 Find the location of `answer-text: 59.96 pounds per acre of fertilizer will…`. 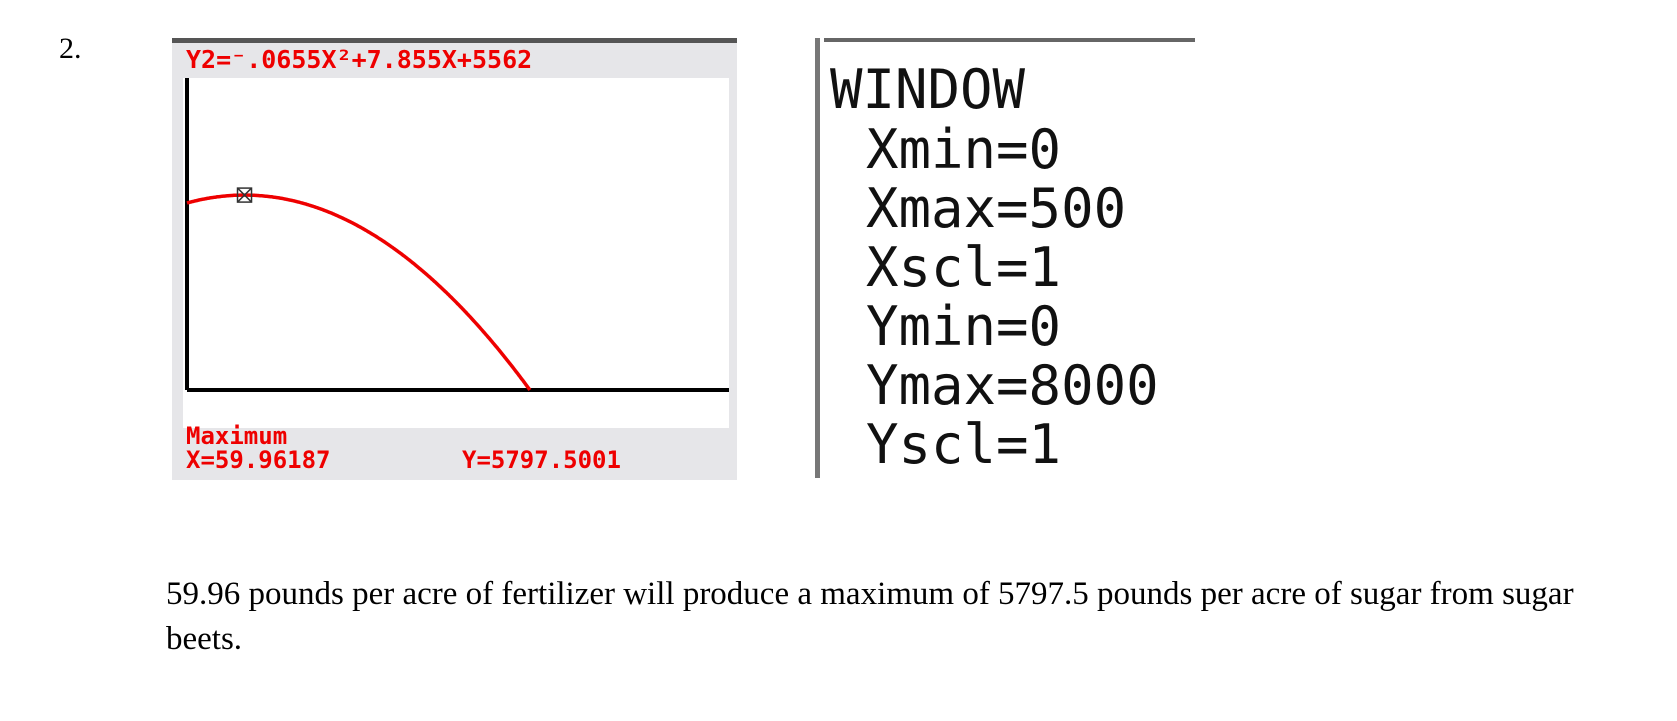

answer-text: 59.96 pounds per acre of fertilizer will… is located at coordinates (870, 616).